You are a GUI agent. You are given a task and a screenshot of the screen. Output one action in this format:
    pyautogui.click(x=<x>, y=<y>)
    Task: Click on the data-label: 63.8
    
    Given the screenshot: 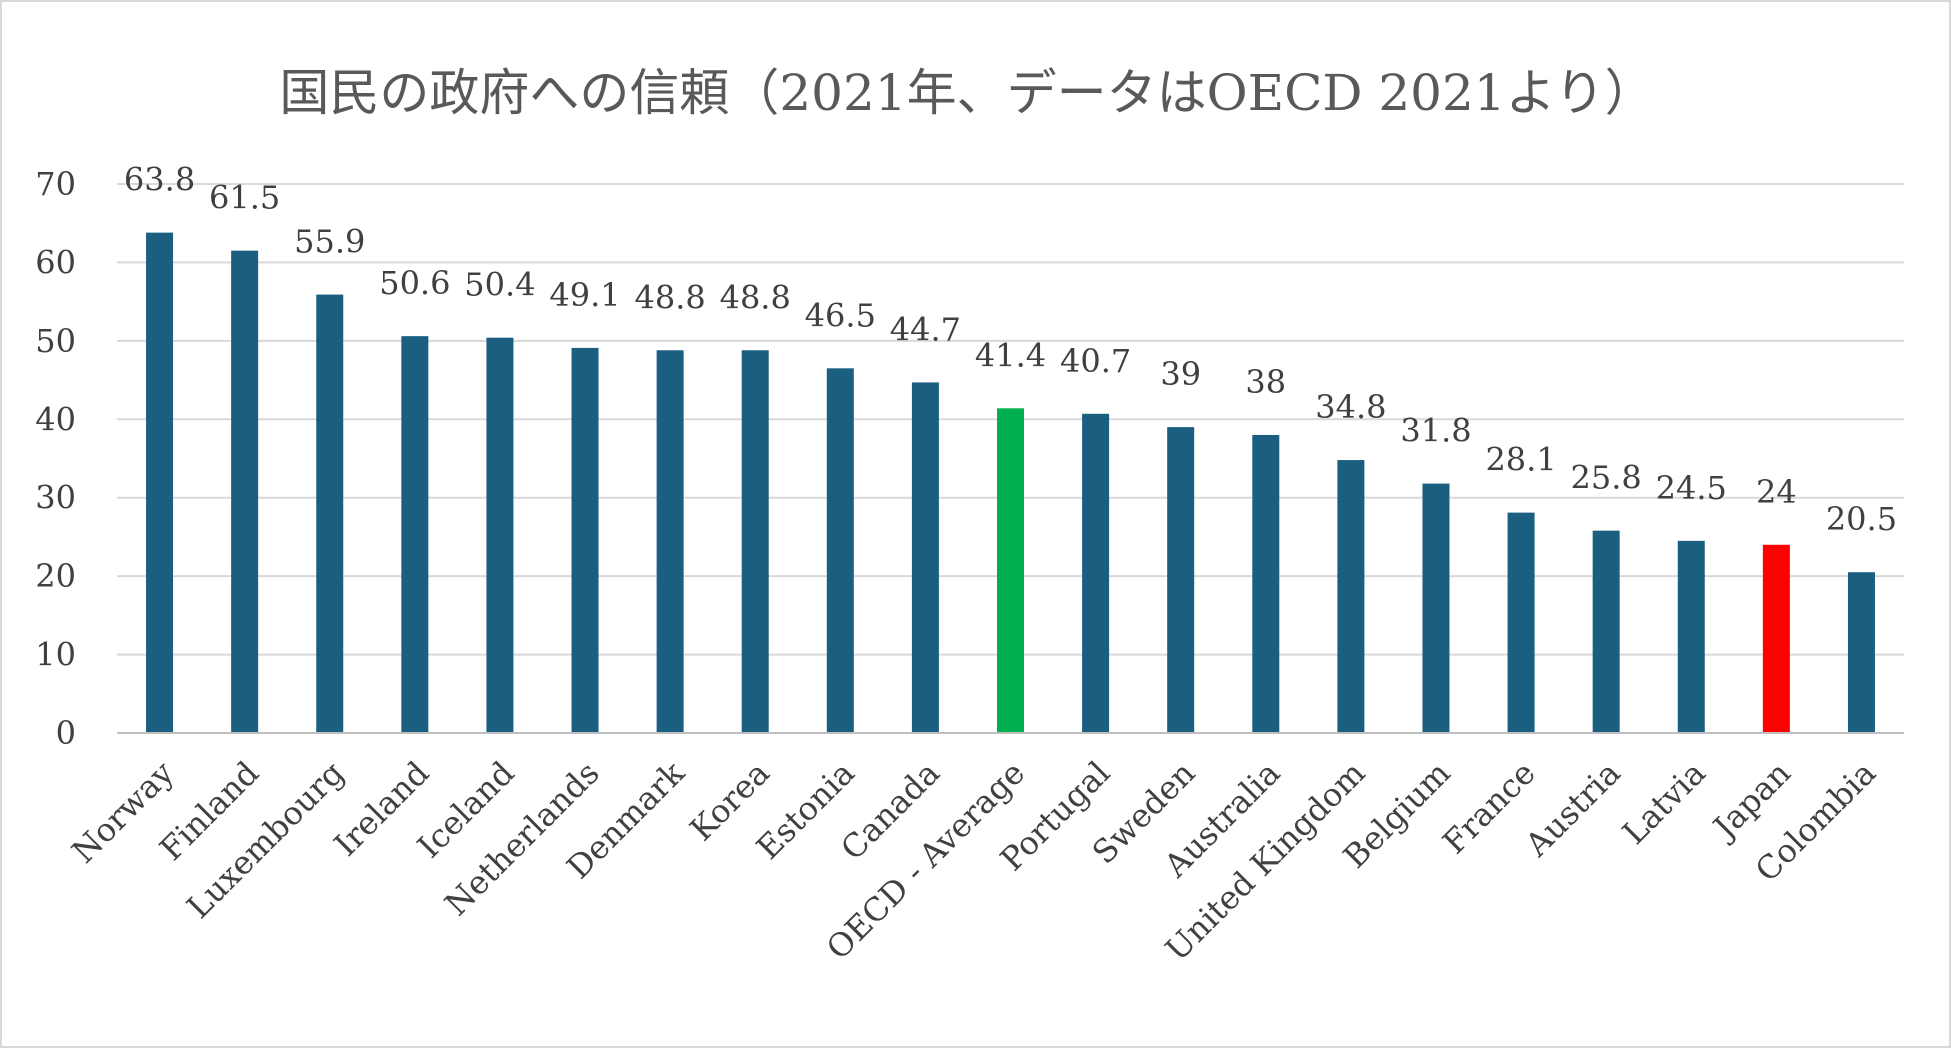 What is the action you would take?
    pyautogui.click(x=159, y=180)
    